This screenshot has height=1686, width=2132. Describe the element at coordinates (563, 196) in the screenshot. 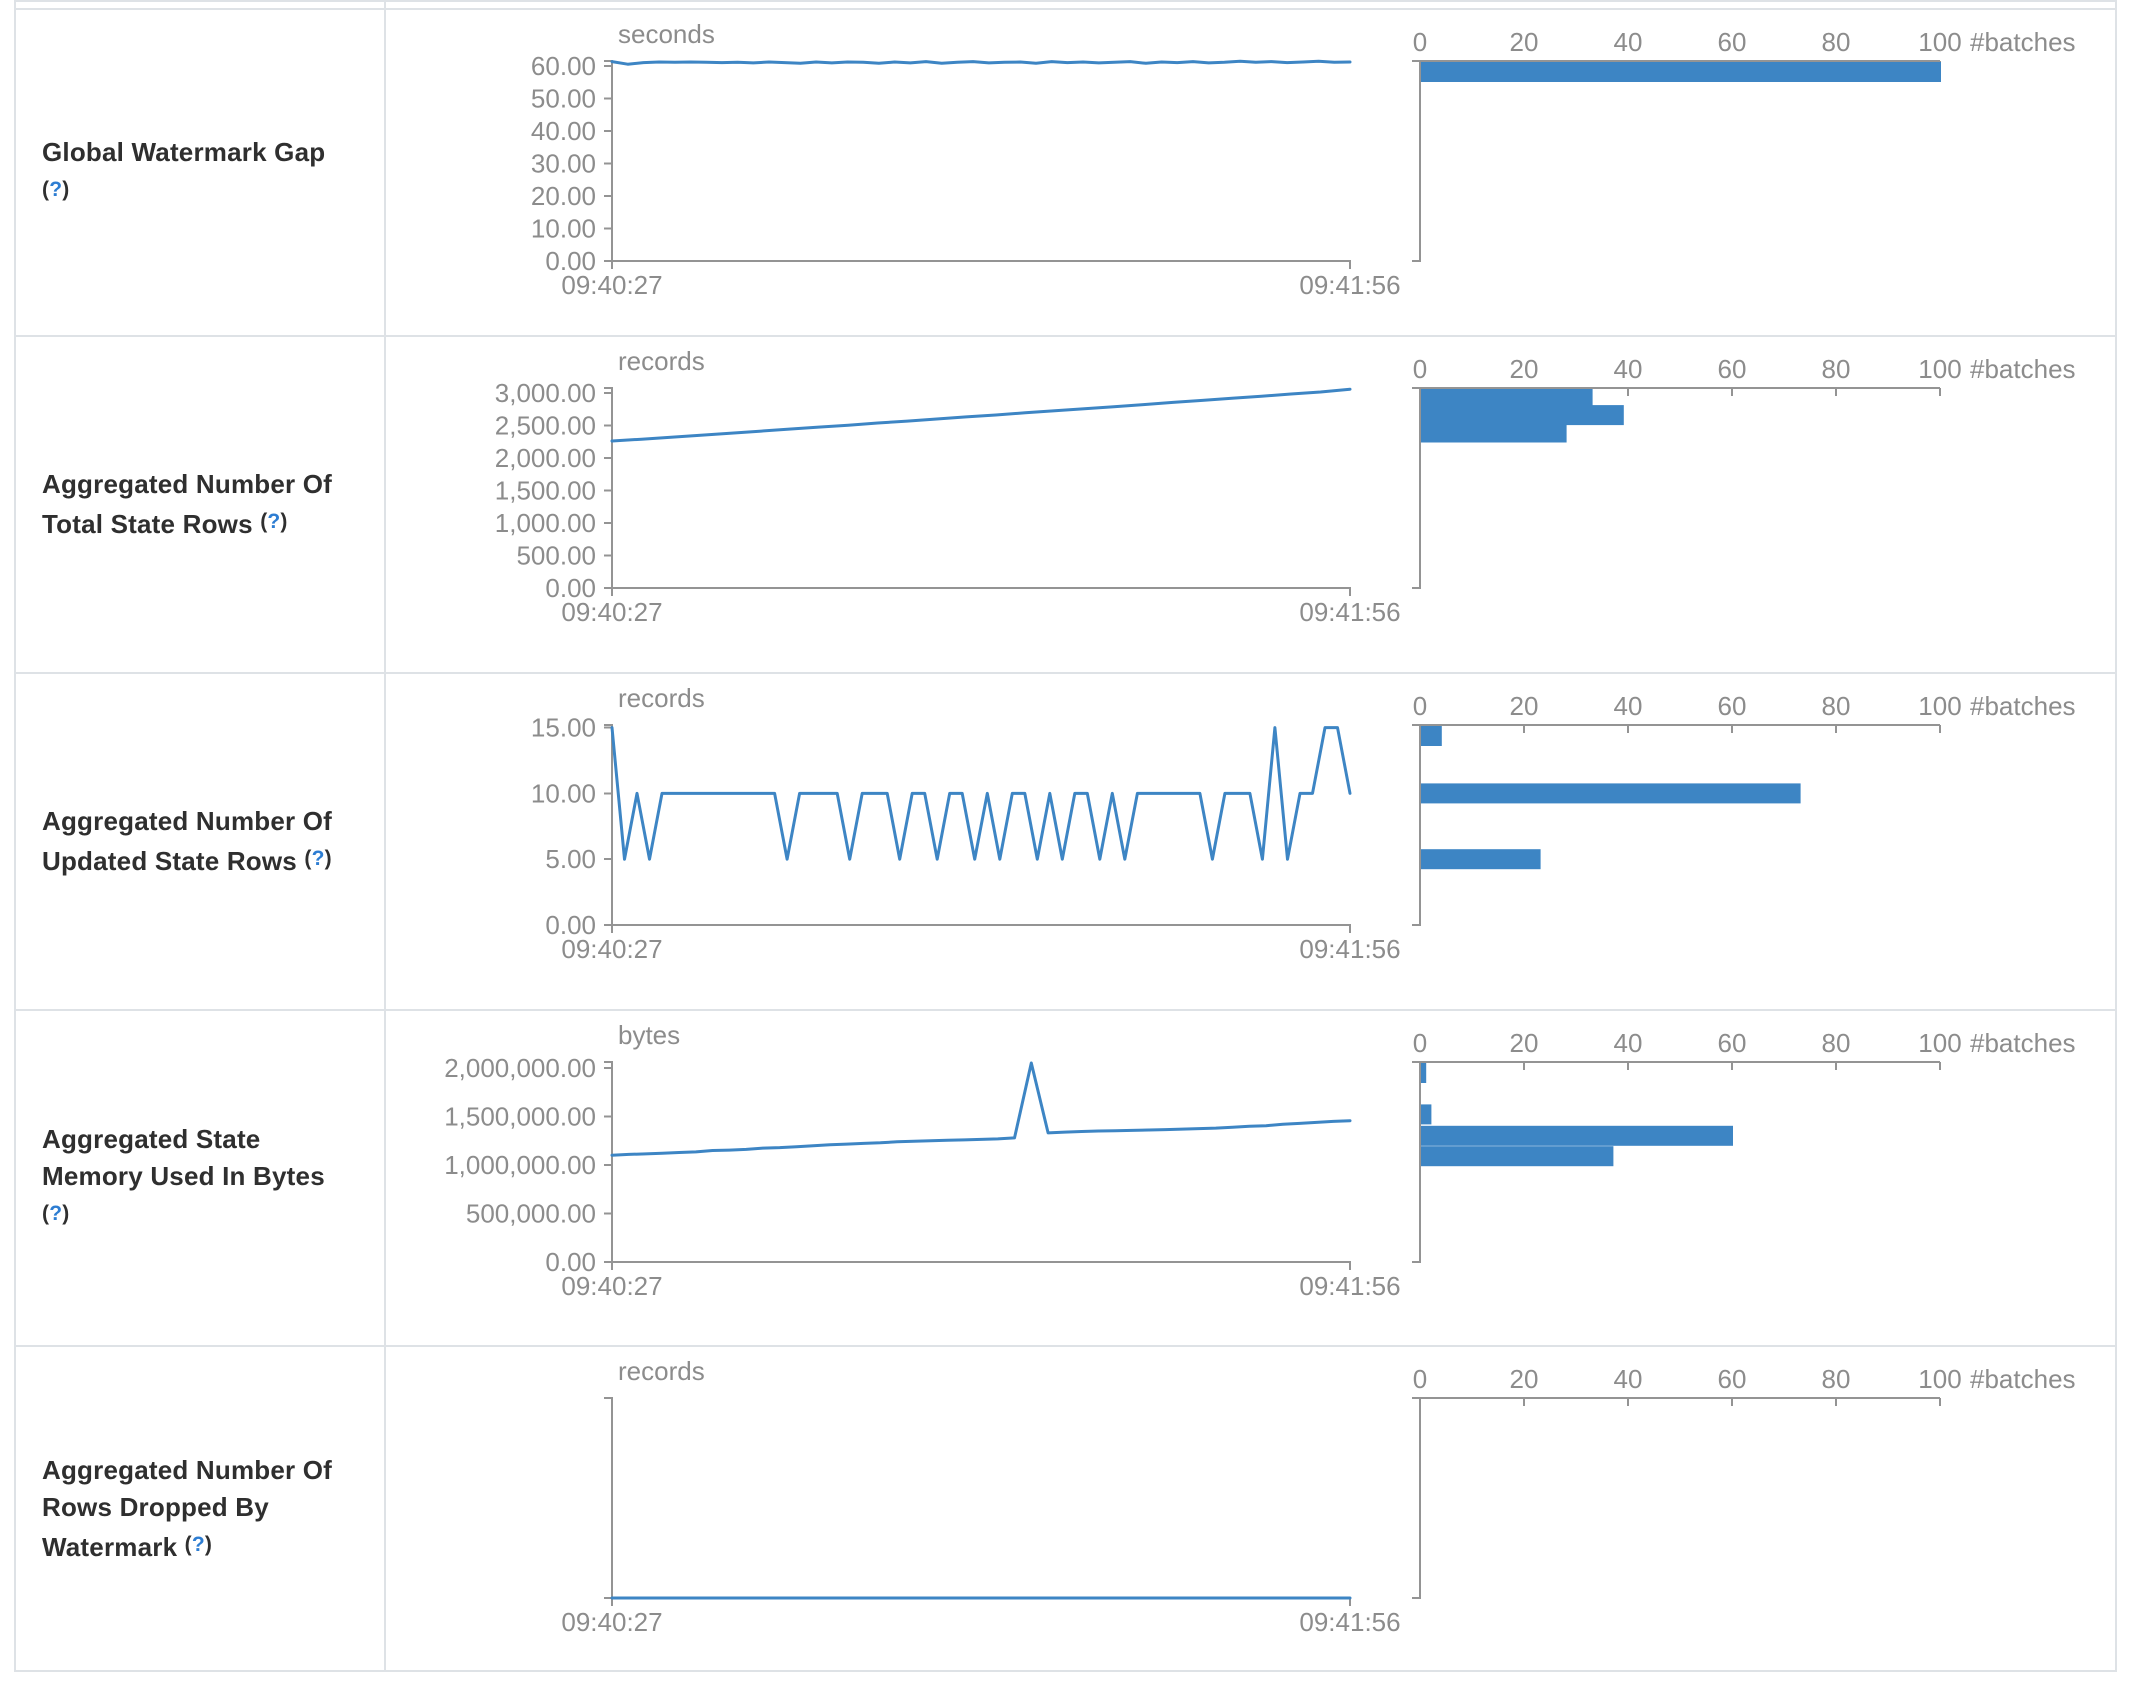

I see `svg-text: 20.00` at that location.